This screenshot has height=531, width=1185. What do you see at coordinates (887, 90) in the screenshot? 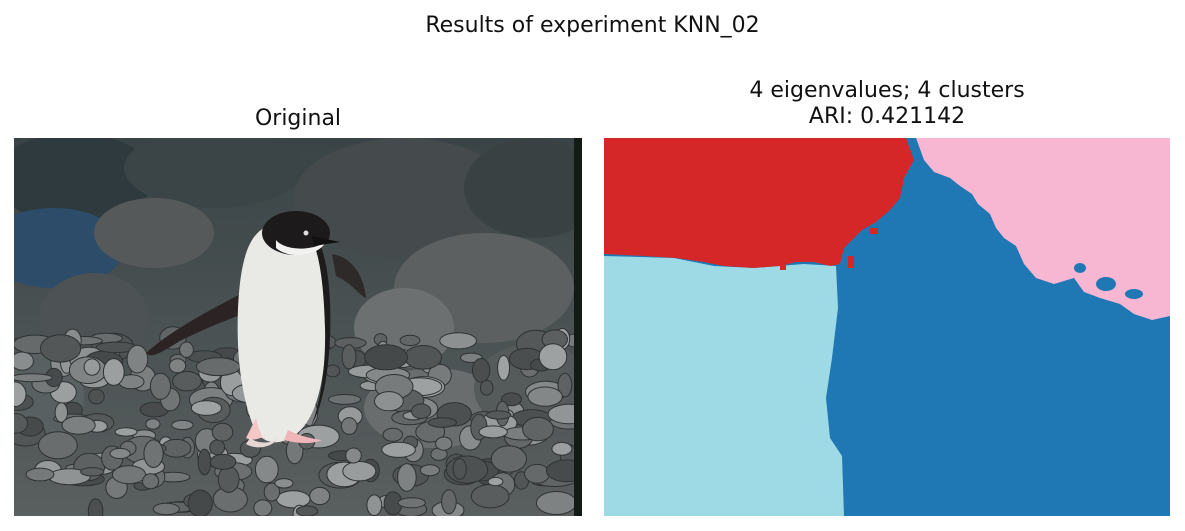
I see `segmentation-title-line1: 4 eigenvalues; 4 clusters` at bounding box center [887, 90].